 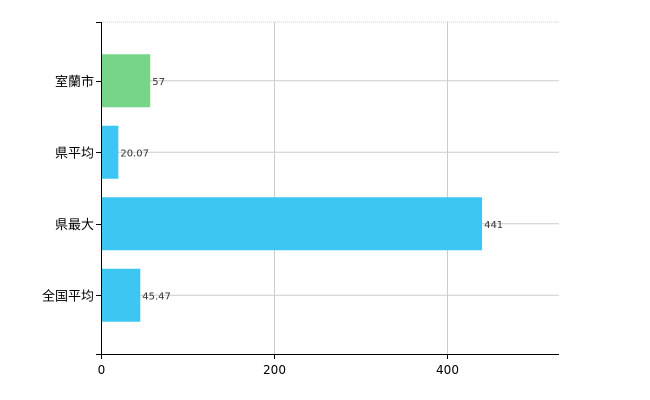 I want to click on data-label: 441, so click(x=493, y=225).